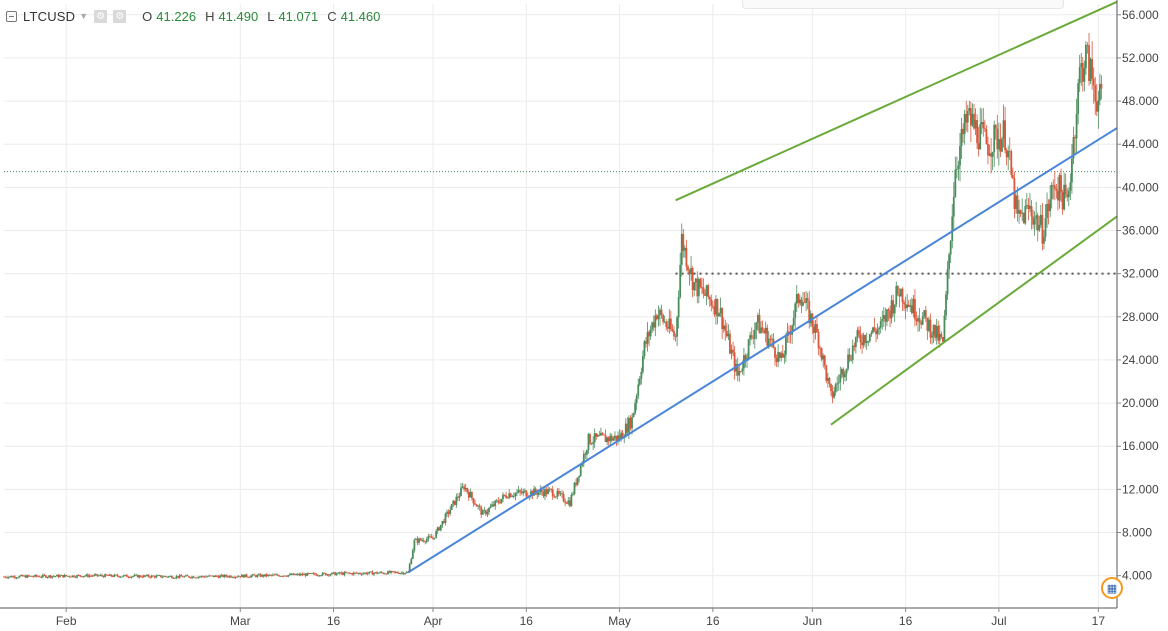 This screenshot has height=631, width=1168. I want to click on logo-icon: ▦, so click(1112, 588).